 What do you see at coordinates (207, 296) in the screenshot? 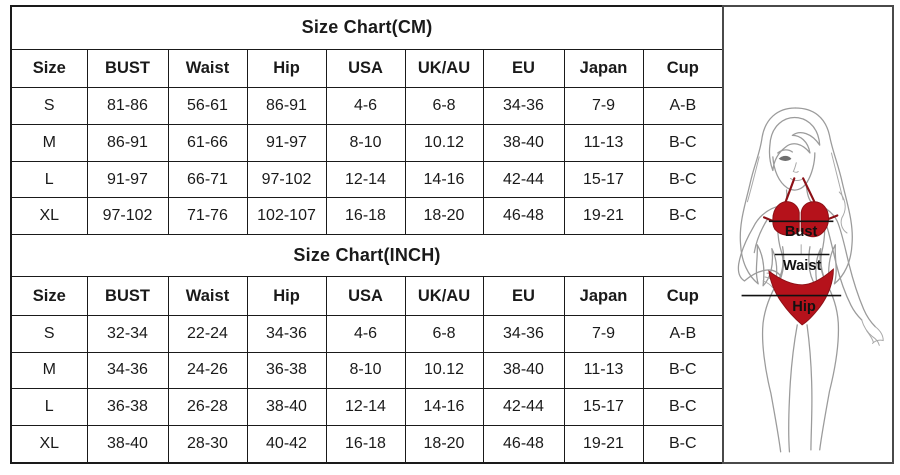
I see `header-cell-waist: Waist` at bounding box center [207, 296].